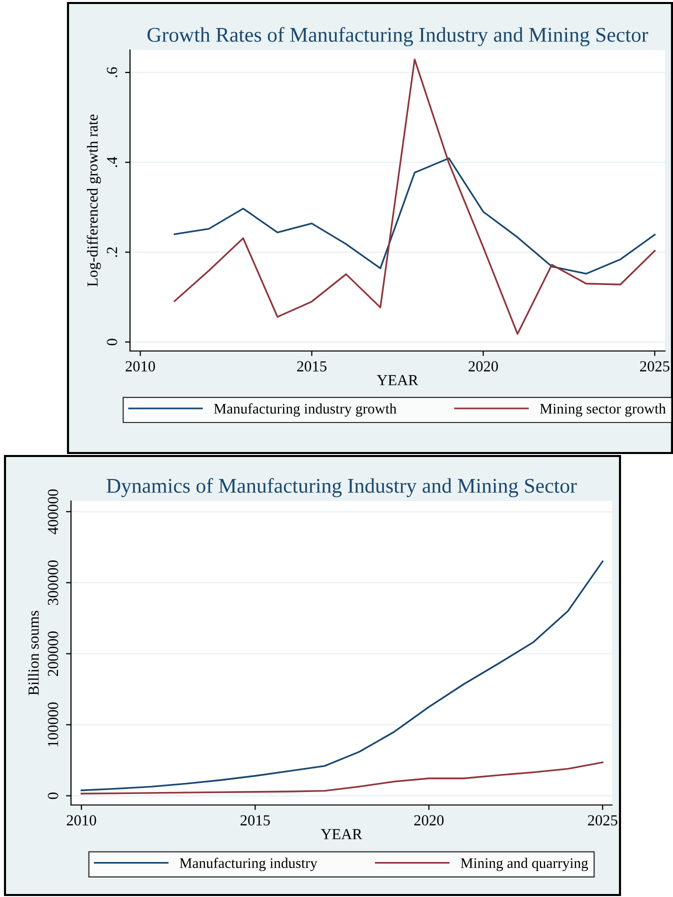  What do you see at coordinates (398, 36) in the screenshot?
I see `chart-title: Growth Rates of Manufacturing Industry and Mining Sector` at bounding box center [398, 36].